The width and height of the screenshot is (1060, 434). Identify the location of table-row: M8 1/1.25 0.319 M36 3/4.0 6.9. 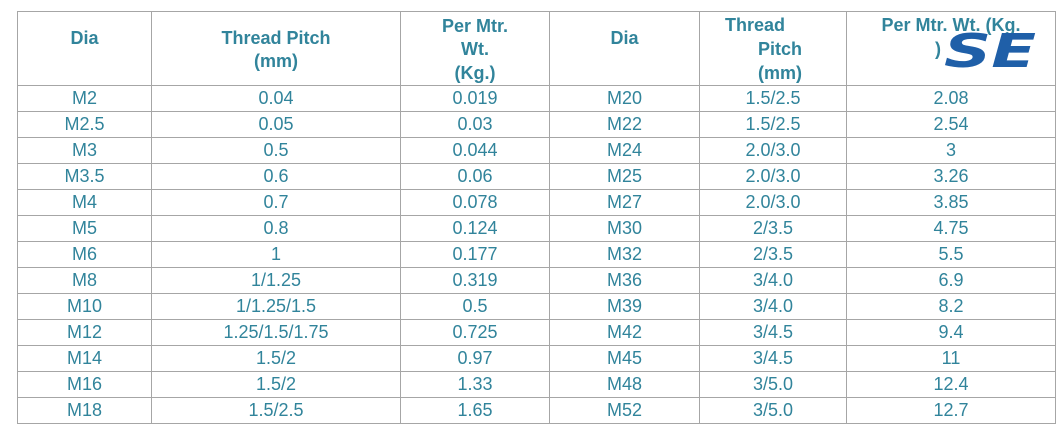
(536, 280).